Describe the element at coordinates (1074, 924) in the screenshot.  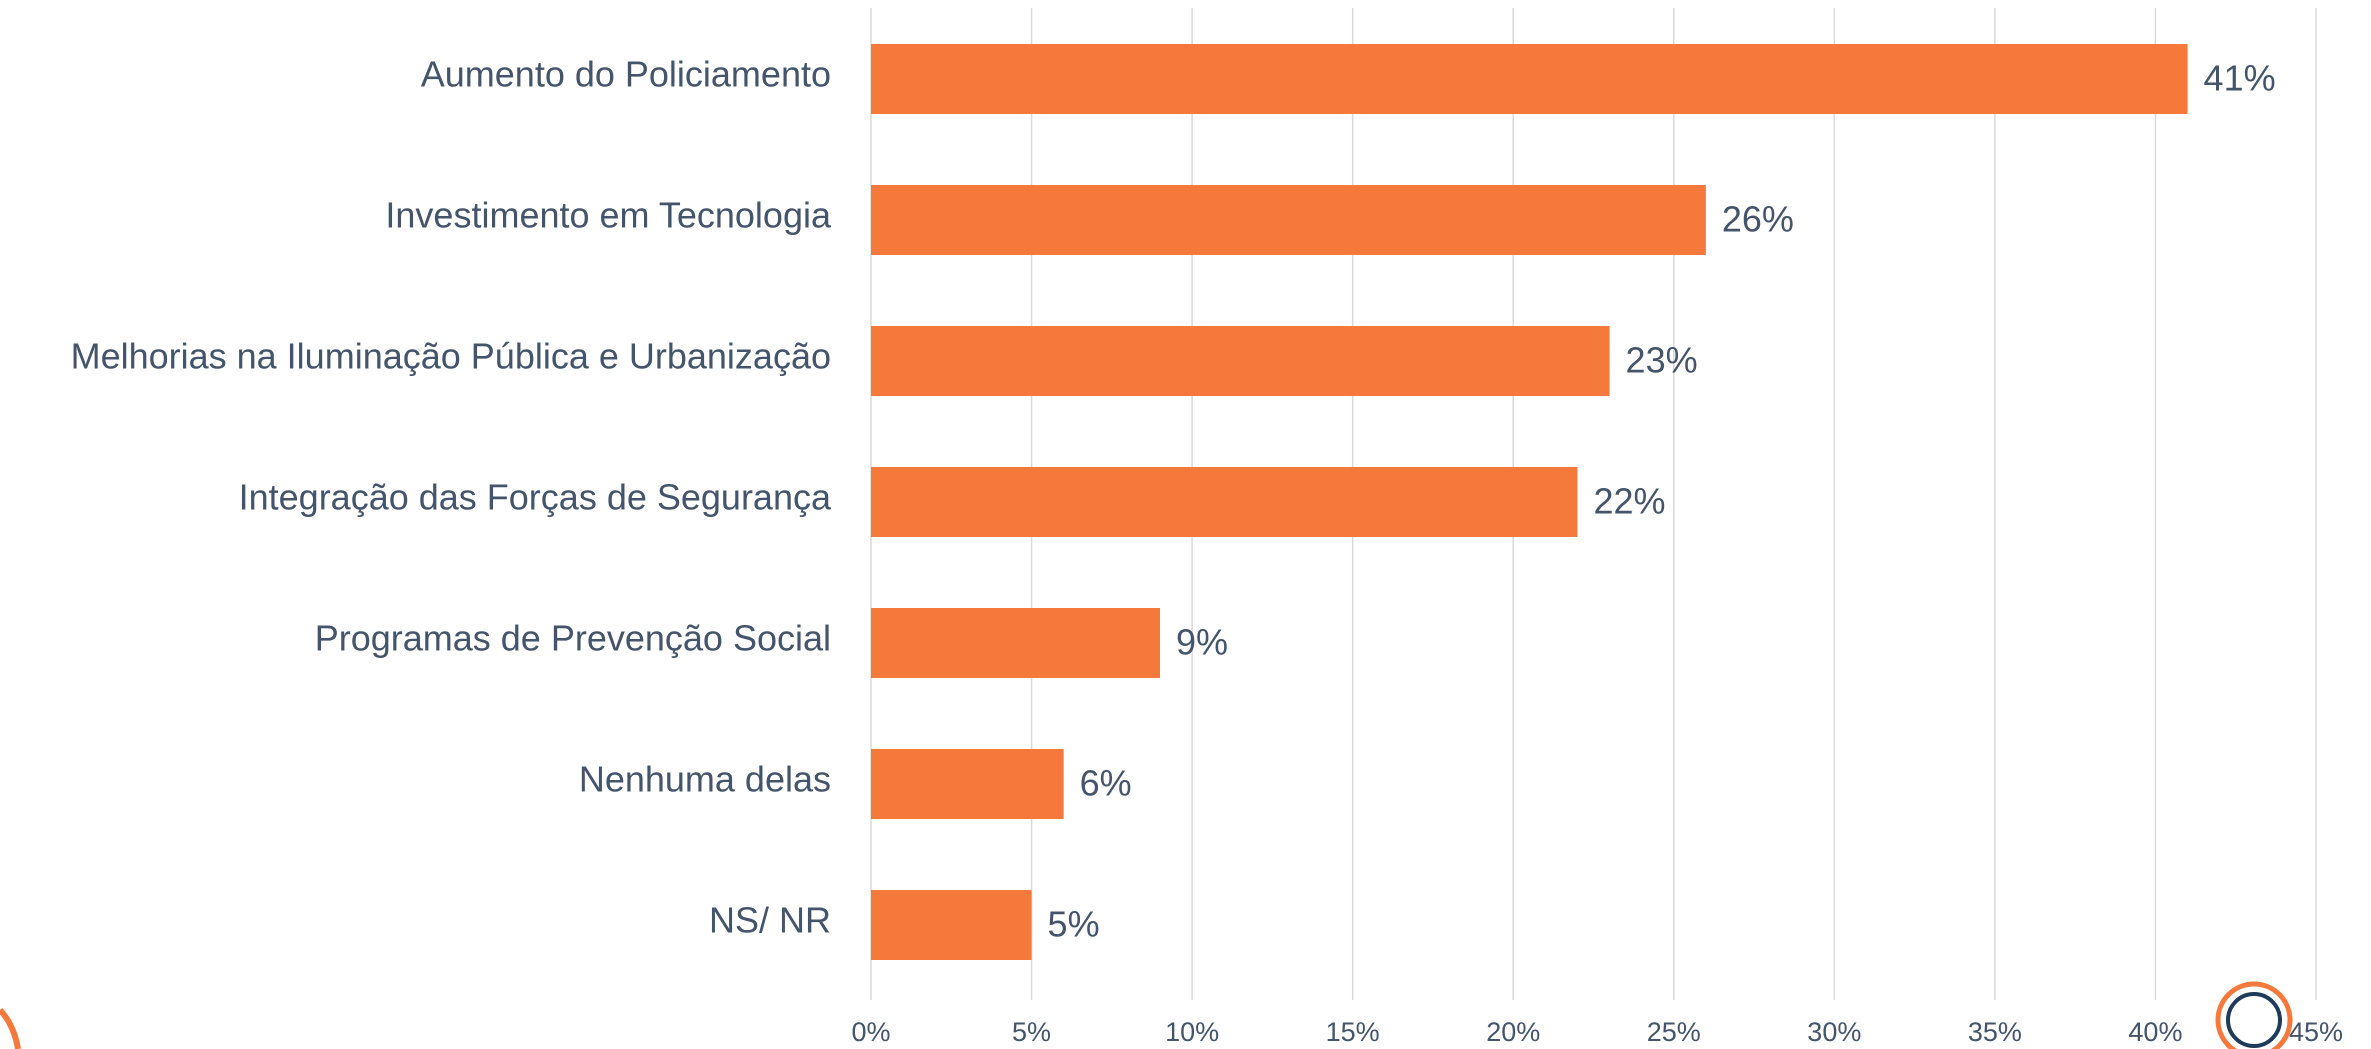
I see `value-label: 5%` at that location.